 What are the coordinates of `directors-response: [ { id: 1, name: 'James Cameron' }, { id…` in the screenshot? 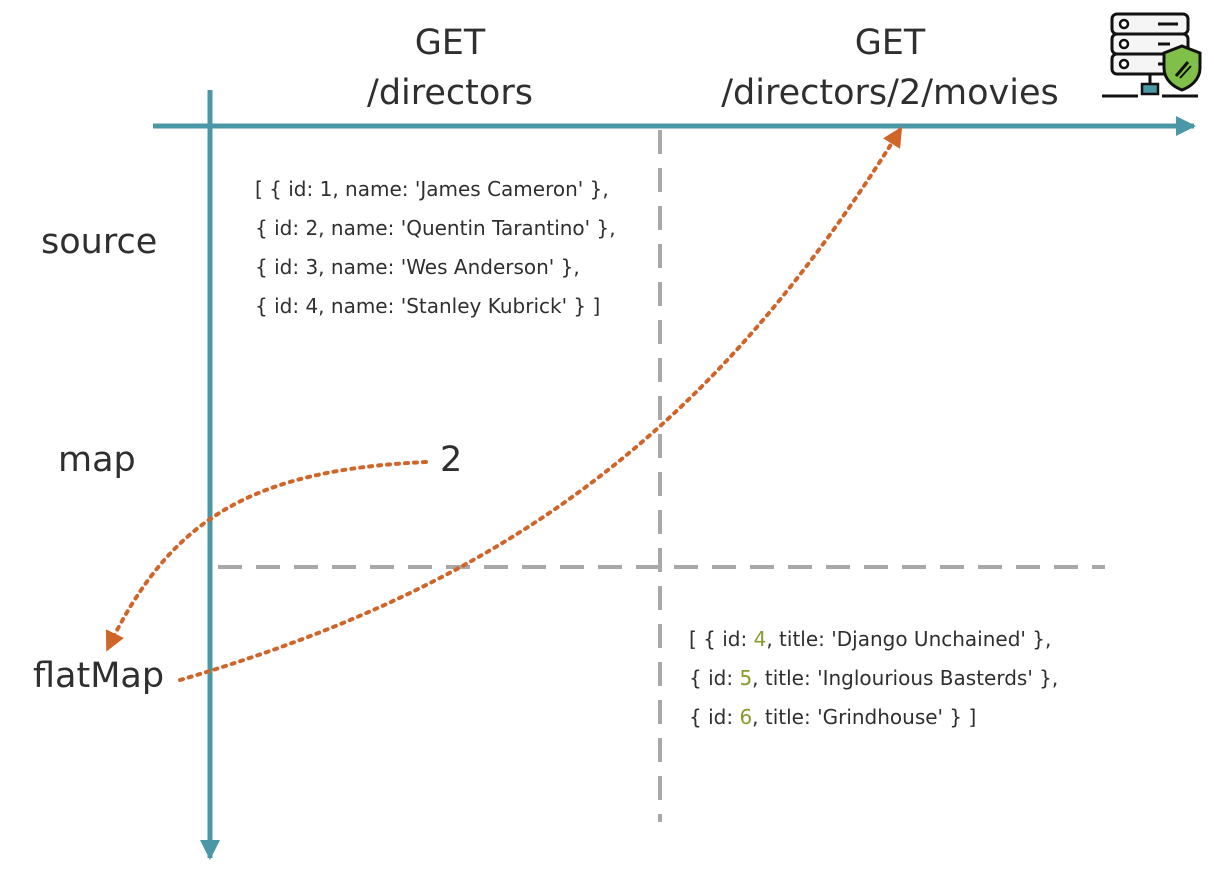 It's located at (435, 248).